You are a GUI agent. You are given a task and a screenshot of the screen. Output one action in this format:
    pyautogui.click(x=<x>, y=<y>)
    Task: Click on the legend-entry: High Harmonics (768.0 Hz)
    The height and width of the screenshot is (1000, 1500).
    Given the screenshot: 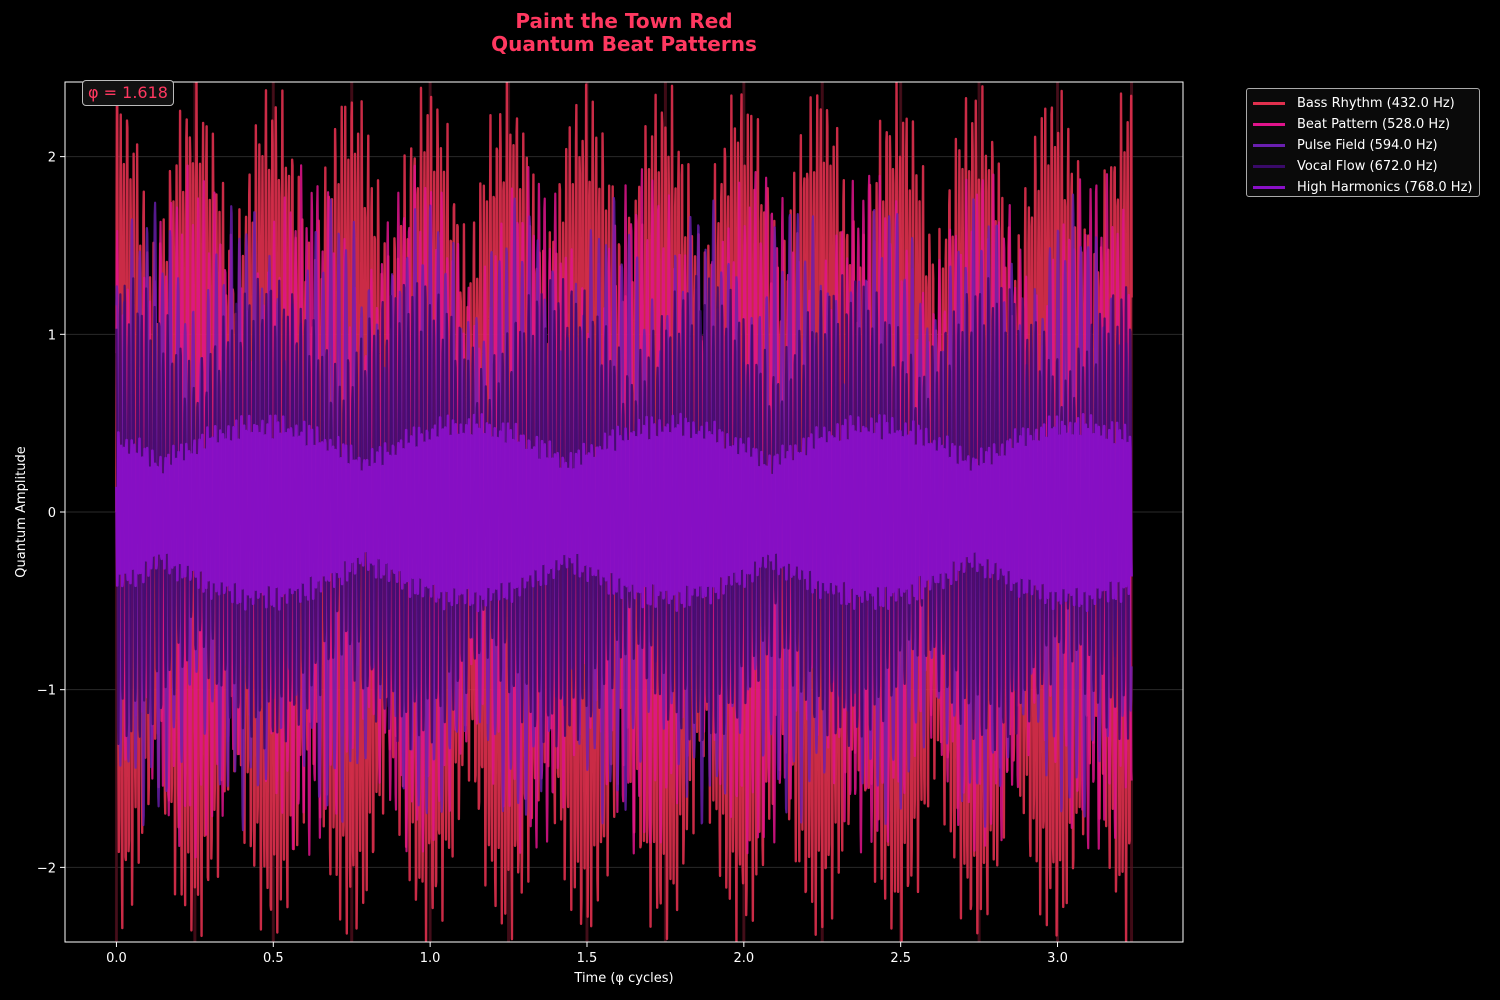 What is the action you would take?
    pyautogui.click(x=1363, y=187)
    